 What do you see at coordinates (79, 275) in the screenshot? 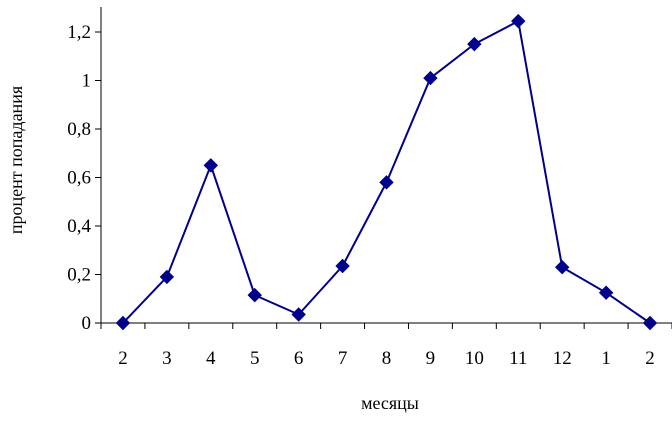
I see `y-tick-label: 0,2` at bounding box center [79, 275].